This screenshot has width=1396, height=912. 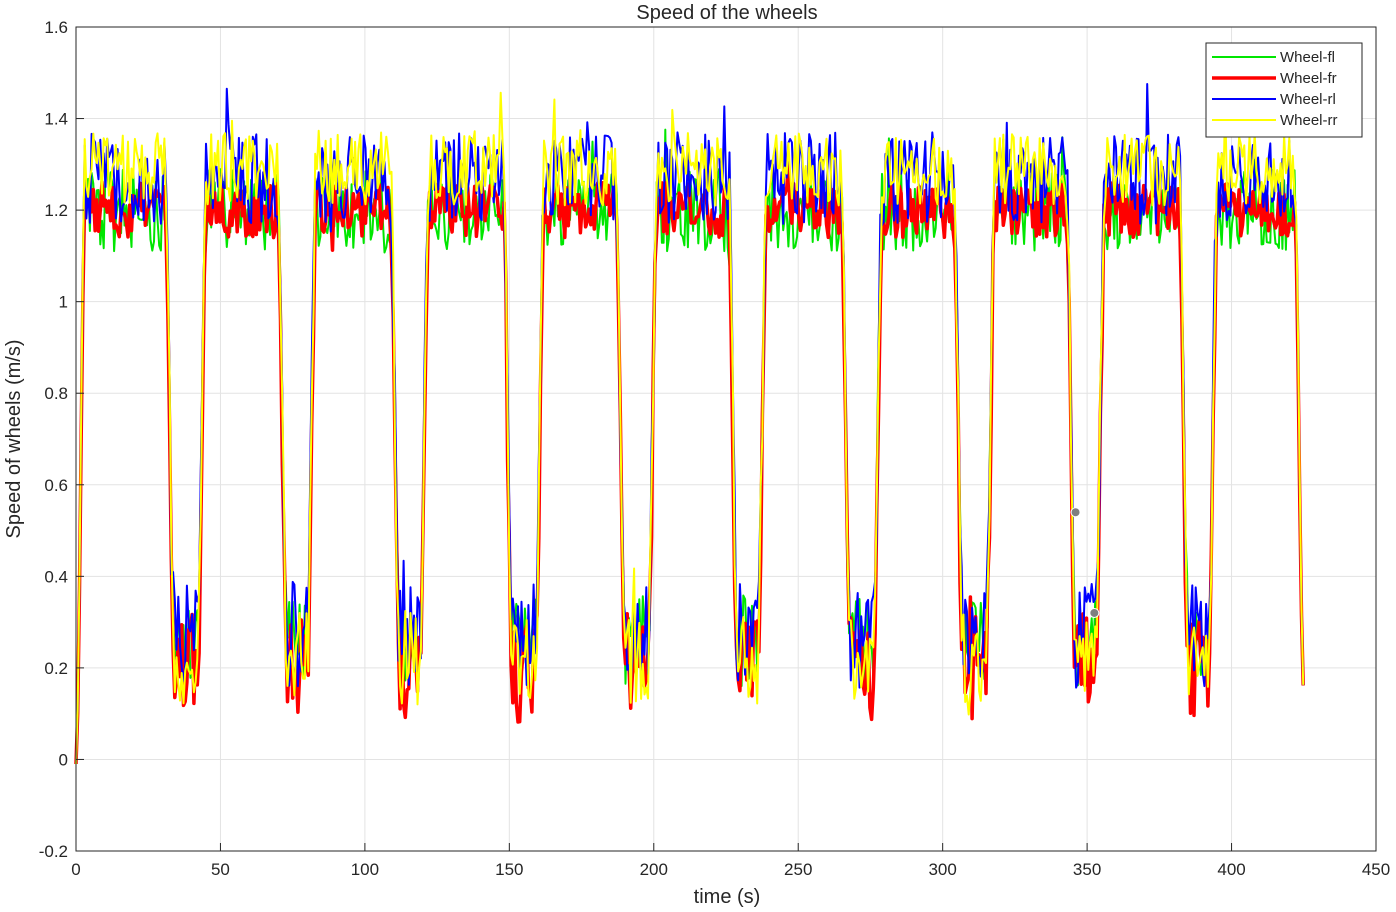 What do you see at coordinates (56, 393) in the screenshot?
I see `y-tick-label: 0.8` at bounding box center [56, 393].